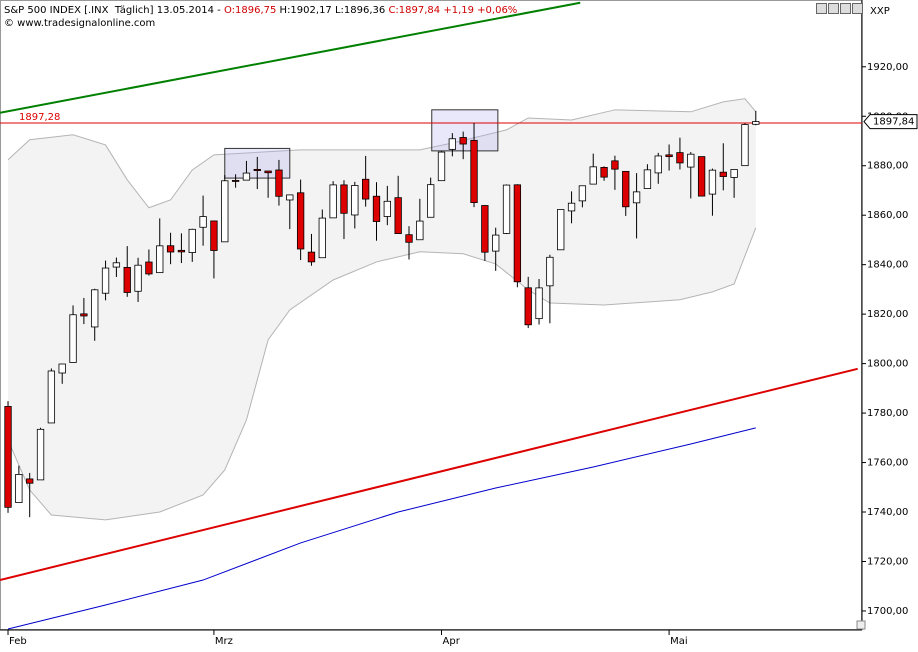  I want to click on price-tag, so click(890, 122).